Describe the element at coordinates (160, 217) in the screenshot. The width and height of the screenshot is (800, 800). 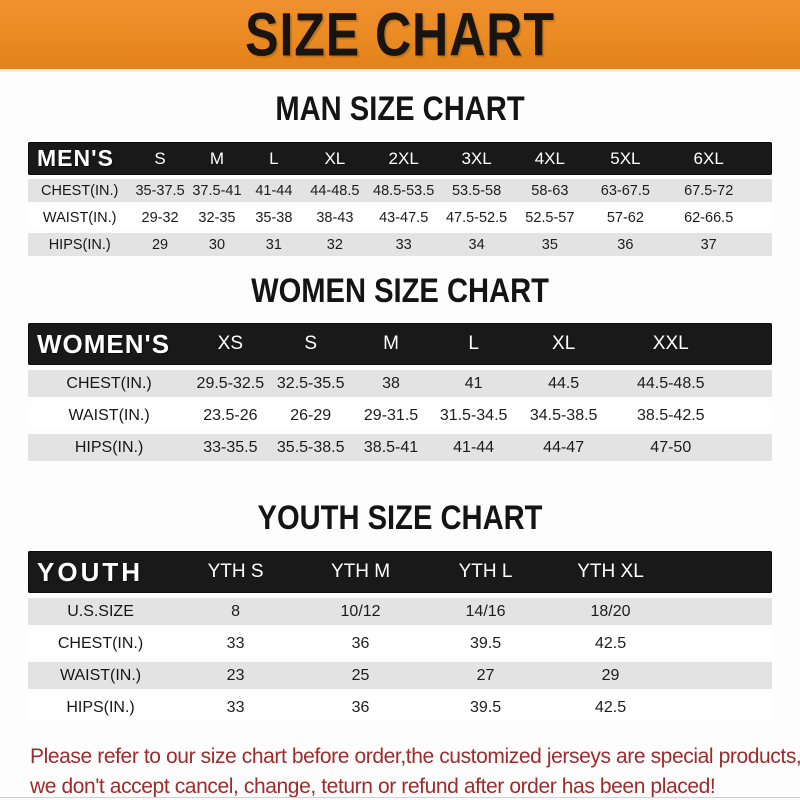
I see `size-value-cell: 29-32` at that location.